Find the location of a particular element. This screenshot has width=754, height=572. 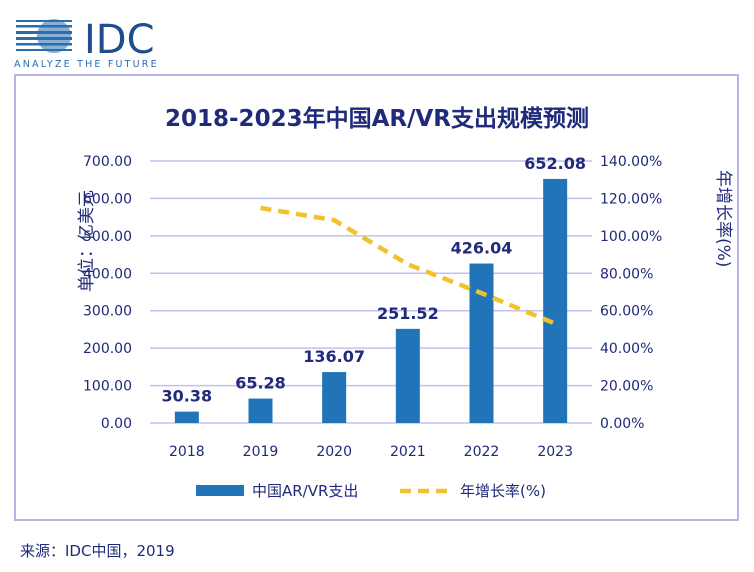

bar-2022 is located at coordinates (481, 343).